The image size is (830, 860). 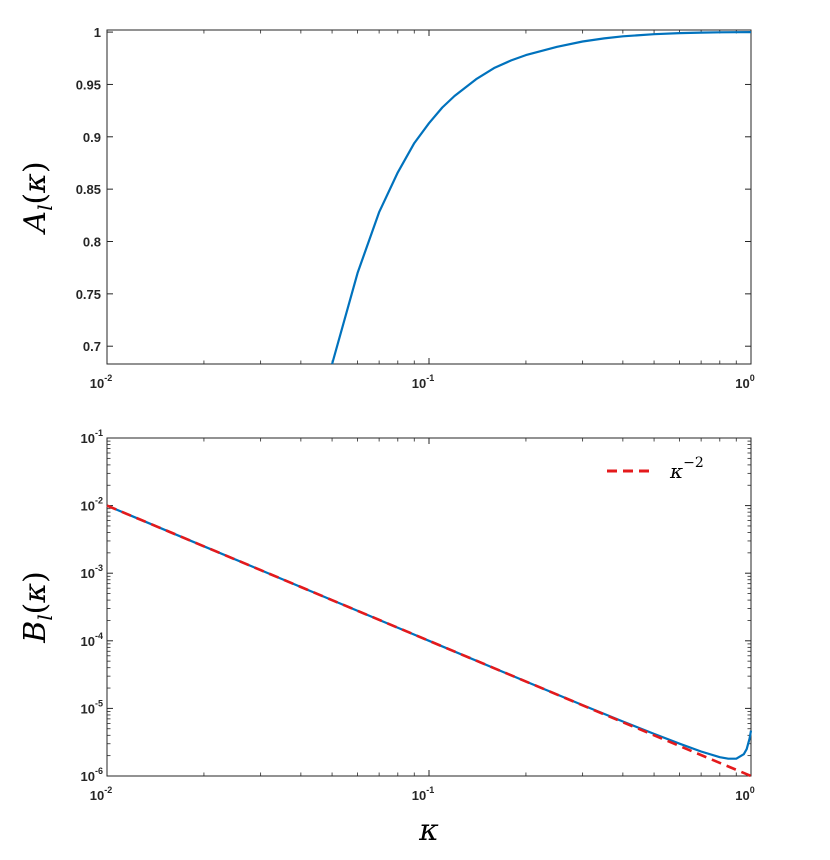 What do you see at coordinates (37, 198) in the screenshot?
I see `top-y-axis-label: Al(κ)` at bounding box center [37, 198].